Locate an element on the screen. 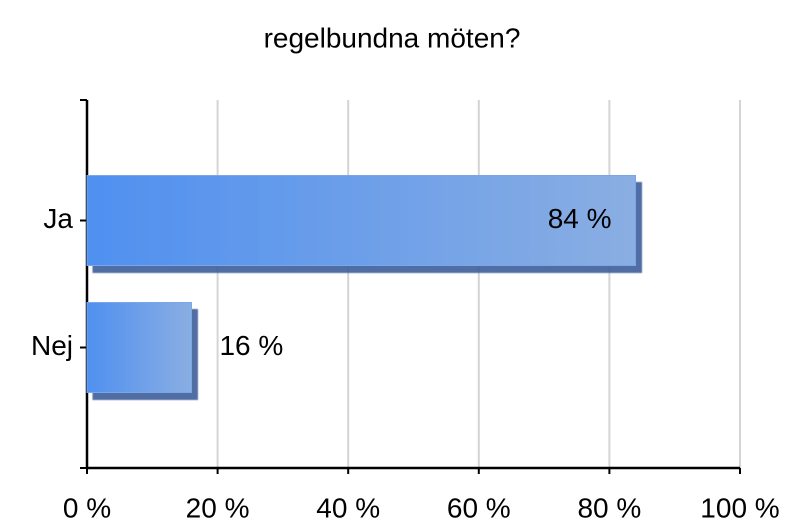  value-label: 16 % is located at coordinates (251, 345).